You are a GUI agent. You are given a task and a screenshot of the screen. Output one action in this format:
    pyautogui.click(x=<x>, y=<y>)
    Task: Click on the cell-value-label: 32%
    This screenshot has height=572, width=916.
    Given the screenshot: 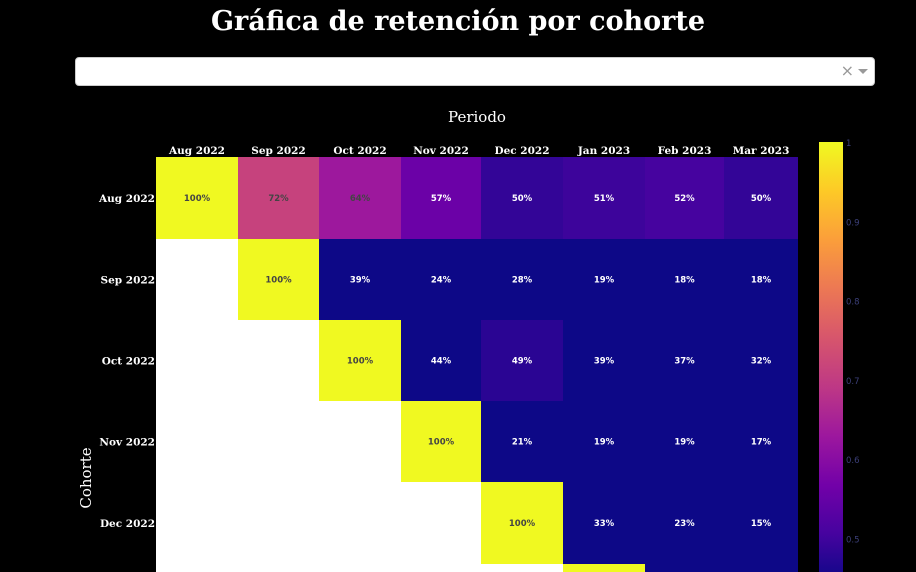 What is the action you would take?
    pyautogui.click(x=761, y=362)
    